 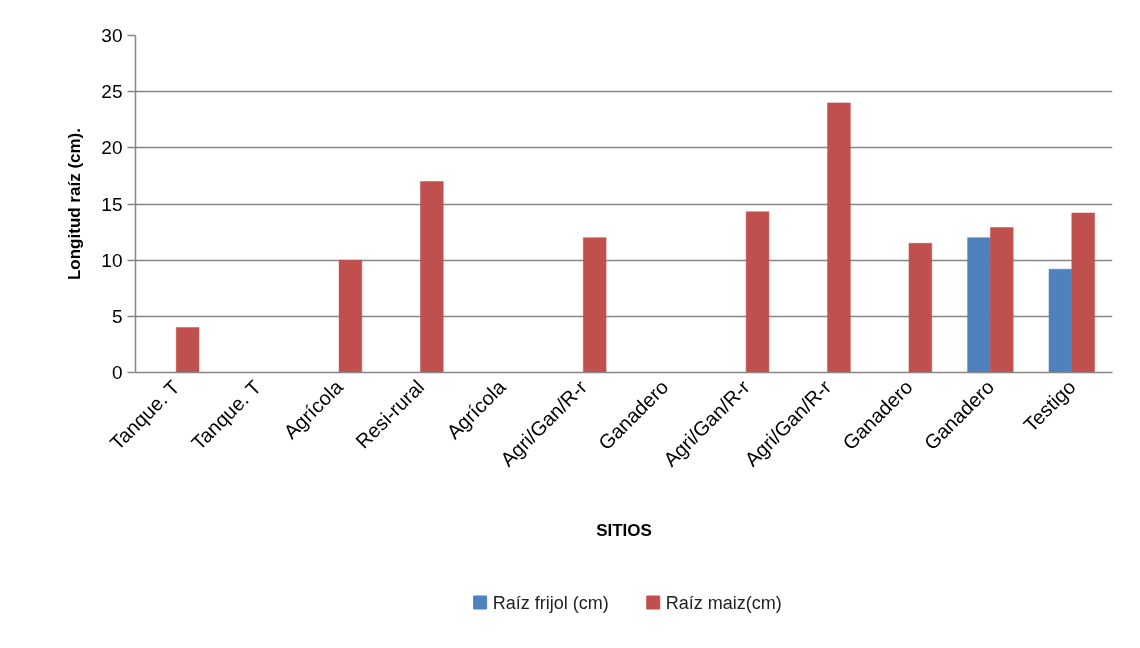 What do you see at coordinates (117, 316) in the screenshot?
I see `y-tick-label: 5` at bounding box center [117, 316].